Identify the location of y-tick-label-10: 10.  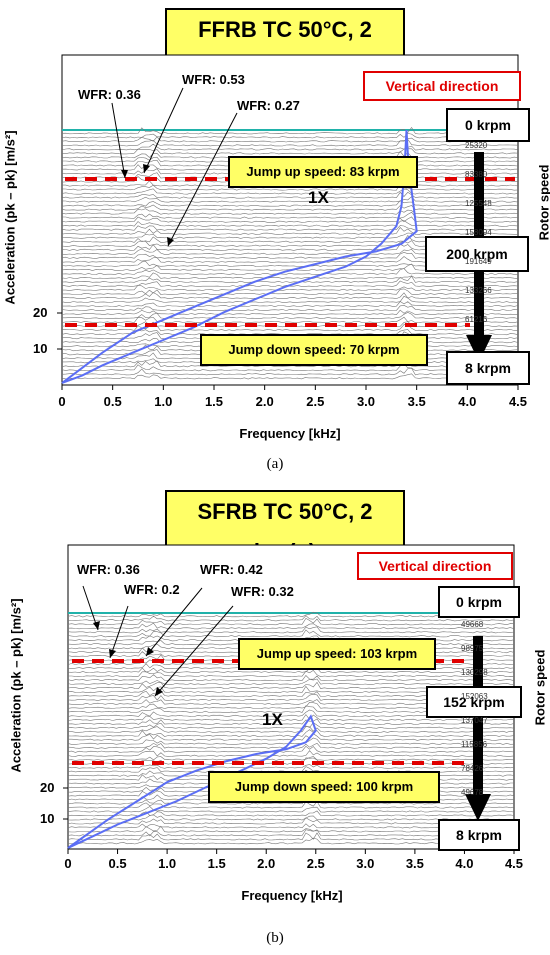
(40, 348).